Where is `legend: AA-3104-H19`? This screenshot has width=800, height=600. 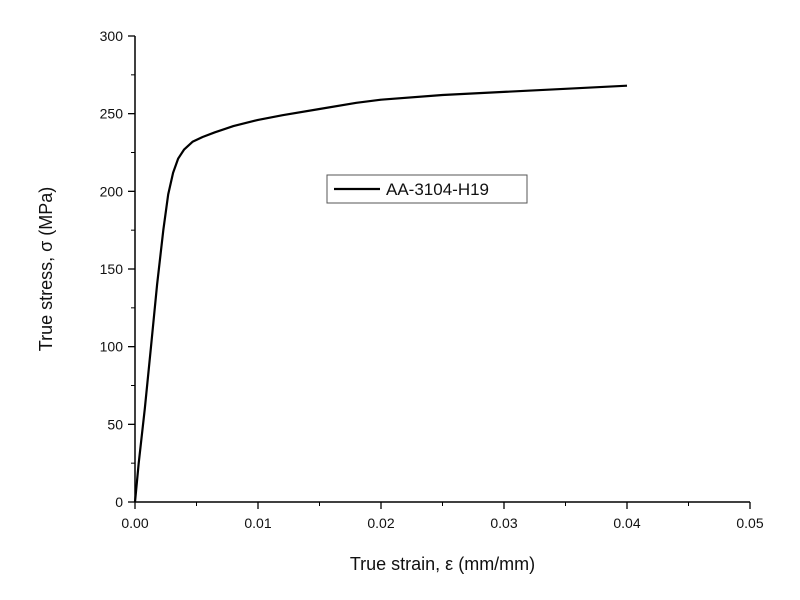 legend: AA-3104-H19 is located at coordinates (427, 189).